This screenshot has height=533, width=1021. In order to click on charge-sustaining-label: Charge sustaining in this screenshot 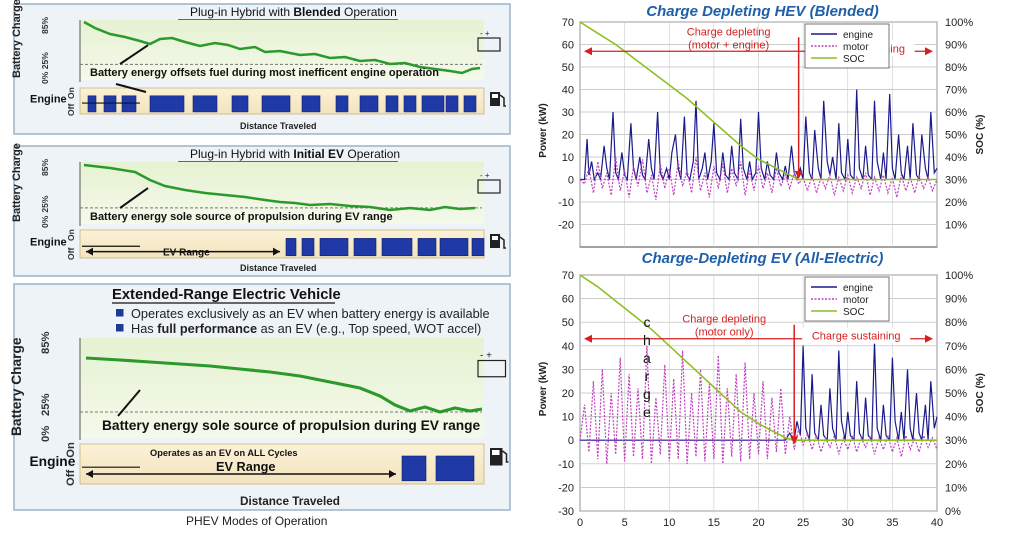, I will do `click(856, 337)`.